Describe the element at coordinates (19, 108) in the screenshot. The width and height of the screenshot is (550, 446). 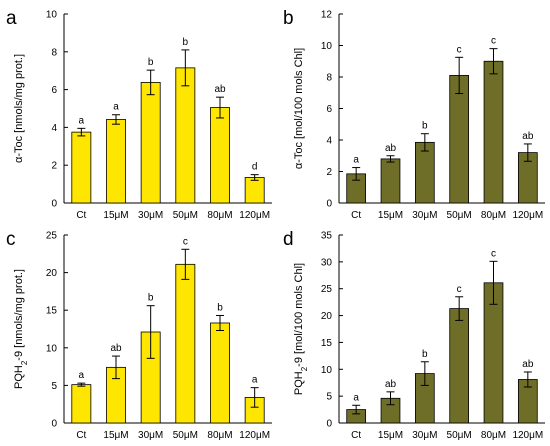
I see `y-axis-label: α-Toc [nmols/mg prot.]` at that location.